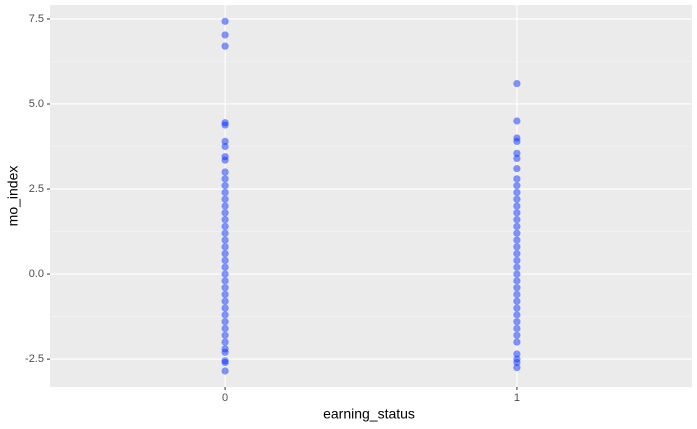 Image resolution: width=697 pixels, height=429 pixels. Describe the element at coordinates (36, 104) in the screenshot. I see `y-tick-label: 5.0` at that location.